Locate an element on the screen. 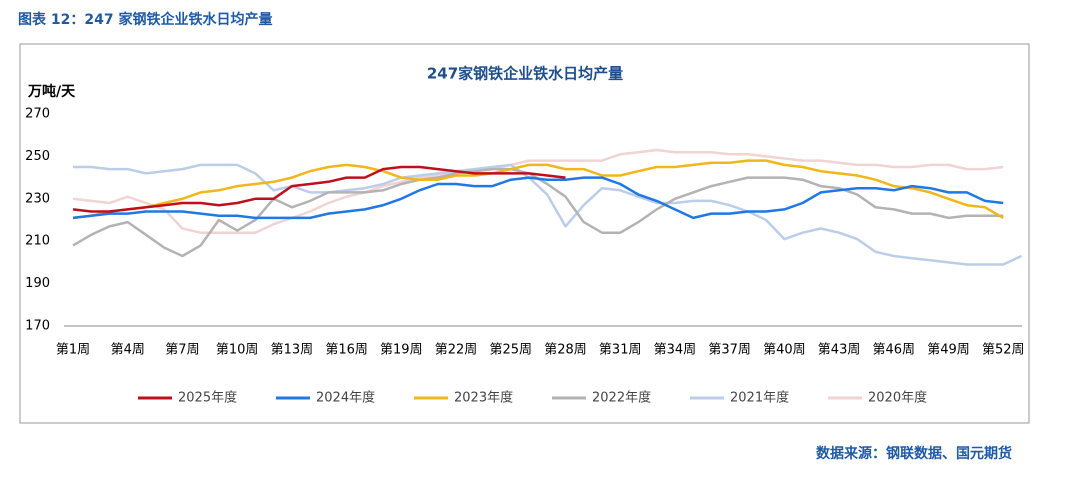 Image resolution: width=1080 pixels, height=479 pixels. y-tick-label: 170 is located at coordinates (37, 326).